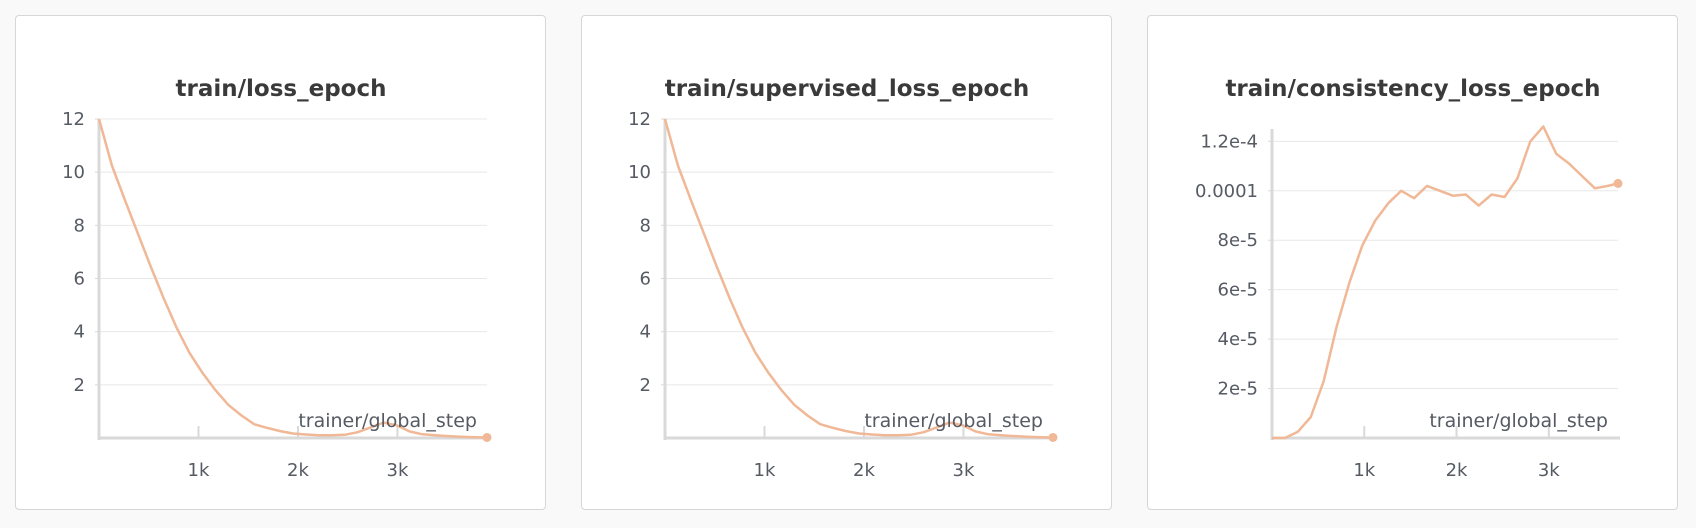 Image resolution: width=1696 pixels, height=528 pixels. Describe the element at coordinates (1412, 89) in the screenshot. I see `chart-title: train/consistency_loss_epoch` at that location.